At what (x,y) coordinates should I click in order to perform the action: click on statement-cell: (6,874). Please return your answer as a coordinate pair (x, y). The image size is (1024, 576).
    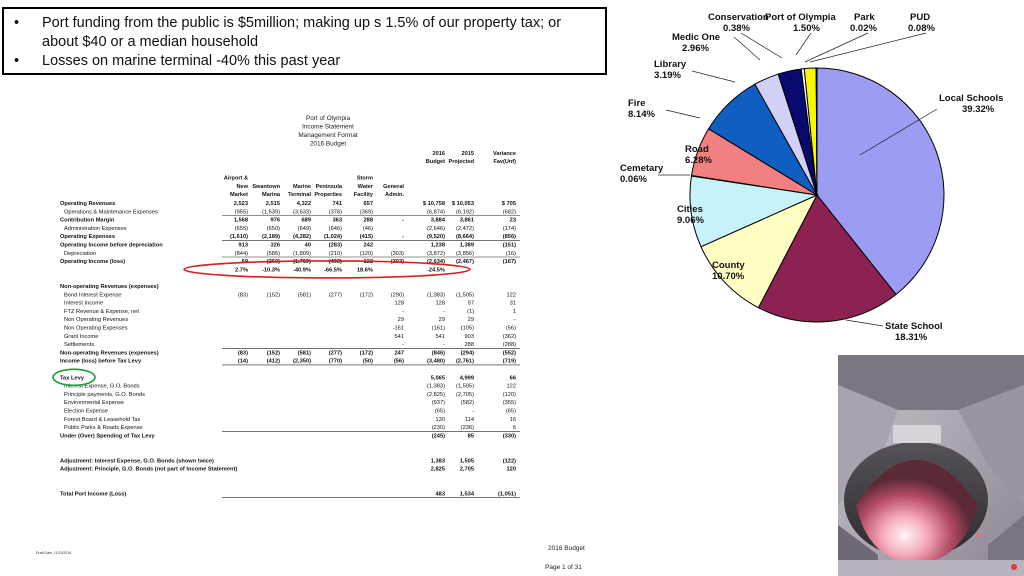
    Looking at the image, I should click on (436, 212).